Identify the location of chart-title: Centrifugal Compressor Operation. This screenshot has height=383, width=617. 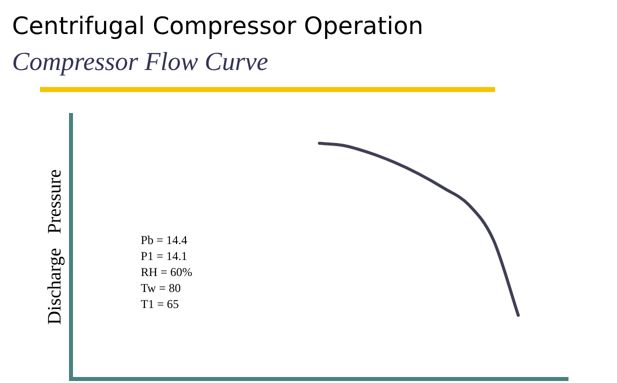
(218, 26).